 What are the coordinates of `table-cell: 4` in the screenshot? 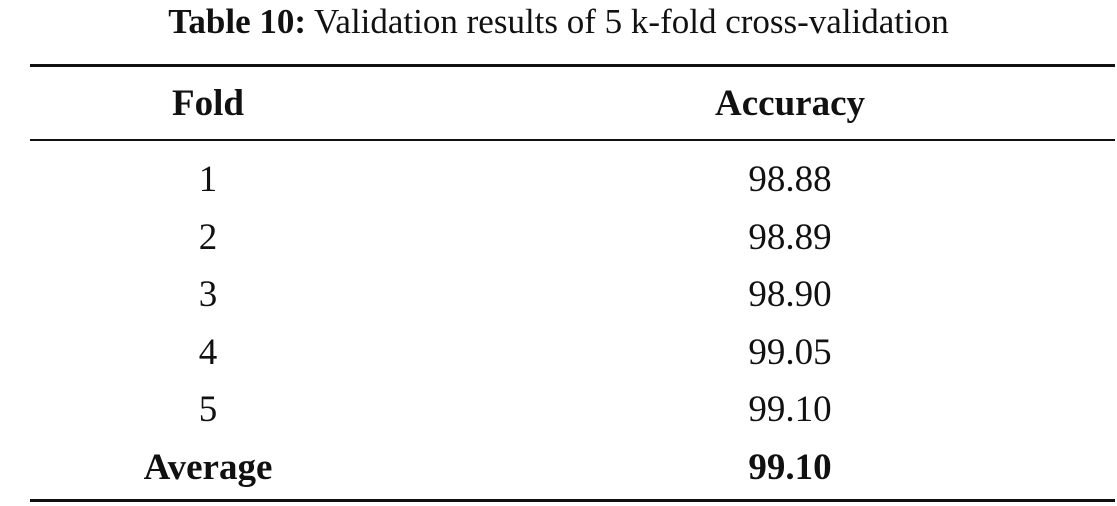 It's located at (208, 352).